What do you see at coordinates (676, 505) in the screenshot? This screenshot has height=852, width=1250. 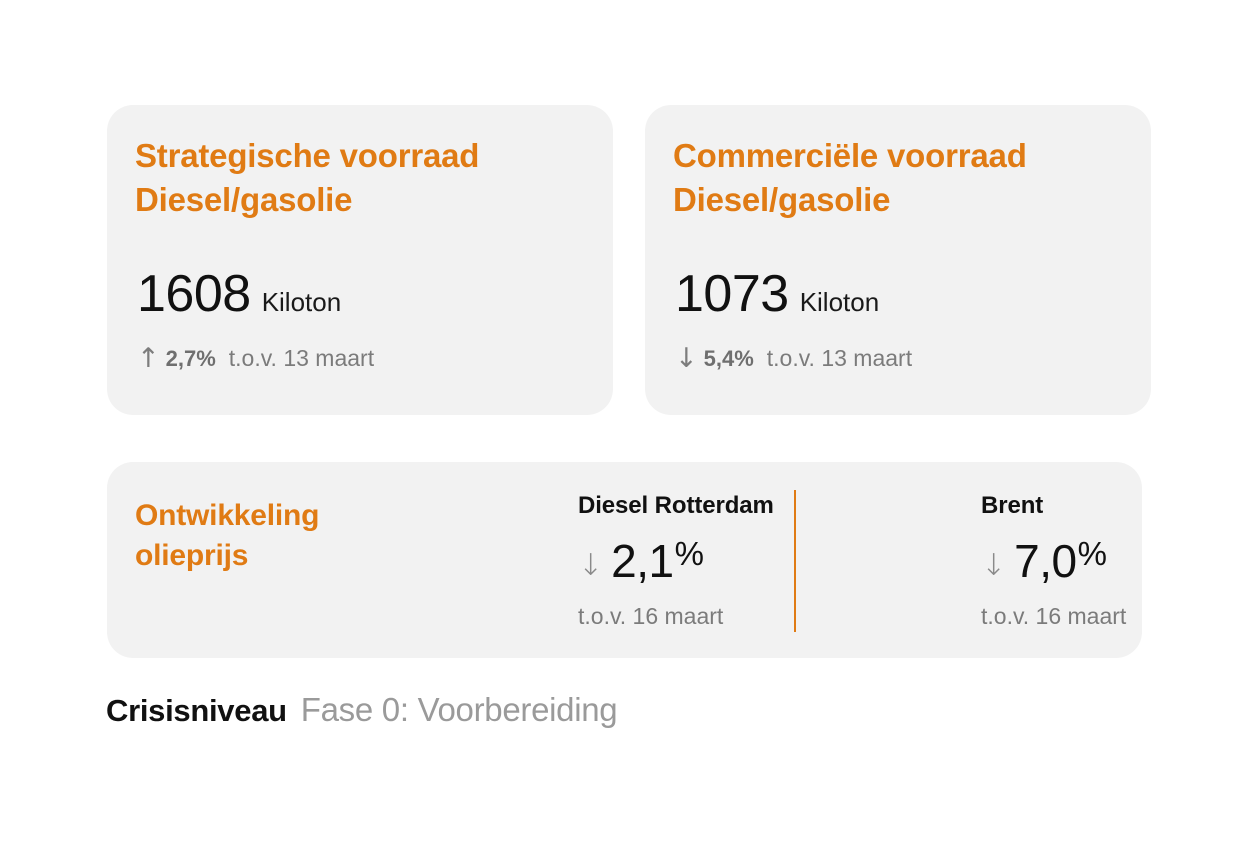 I see `oil-diesel-label: Diesel Rotterdam` at bounding box center [676, 505].